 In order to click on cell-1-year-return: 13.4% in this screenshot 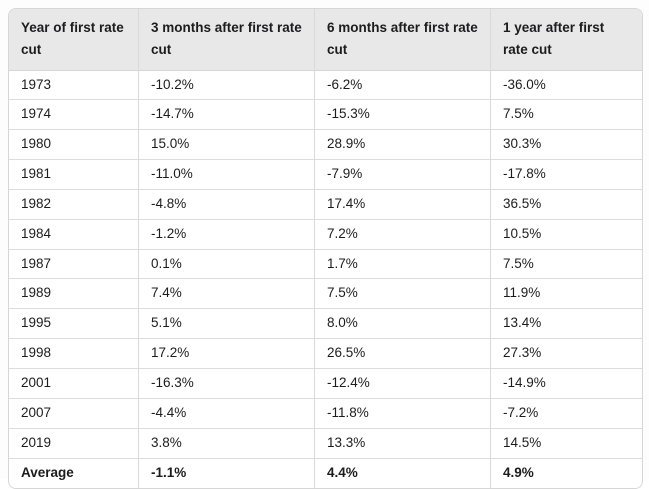, I will do `click(566, 324)`.